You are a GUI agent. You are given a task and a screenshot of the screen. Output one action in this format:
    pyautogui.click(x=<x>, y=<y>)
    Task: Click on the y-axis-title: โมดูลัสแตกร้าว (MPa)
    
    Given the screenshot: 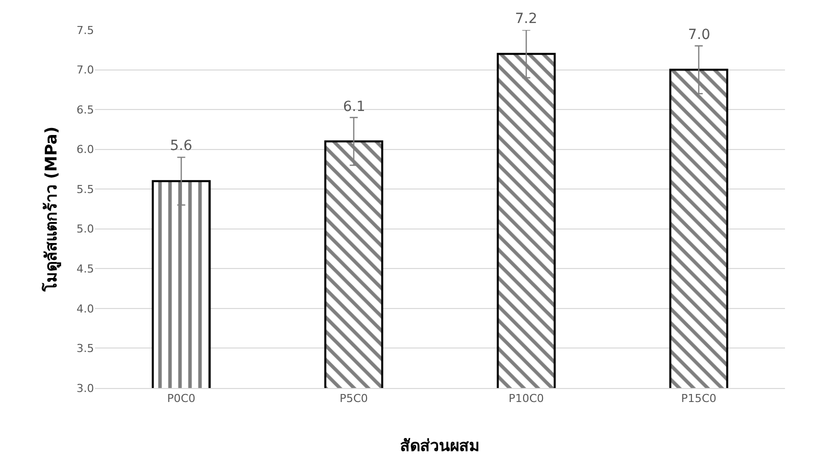 What is the action you would take?
    pyautogui.click(x=51, y=209)
    